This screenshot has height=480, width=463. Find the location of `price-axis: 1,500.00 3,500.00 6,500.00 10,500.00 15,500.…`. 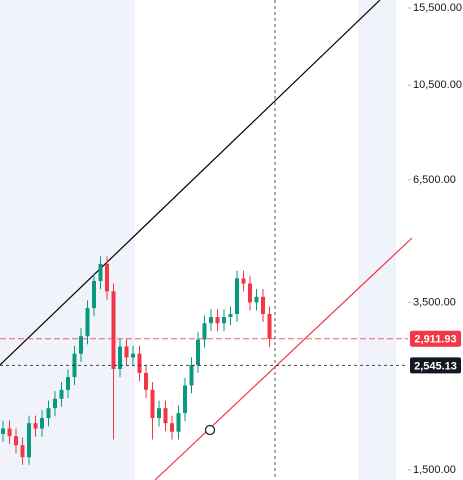

price-axis: 1,500.00 3,500.00 6,500.00 10,500.00 15,500.… is located at coordinates (435, 239).